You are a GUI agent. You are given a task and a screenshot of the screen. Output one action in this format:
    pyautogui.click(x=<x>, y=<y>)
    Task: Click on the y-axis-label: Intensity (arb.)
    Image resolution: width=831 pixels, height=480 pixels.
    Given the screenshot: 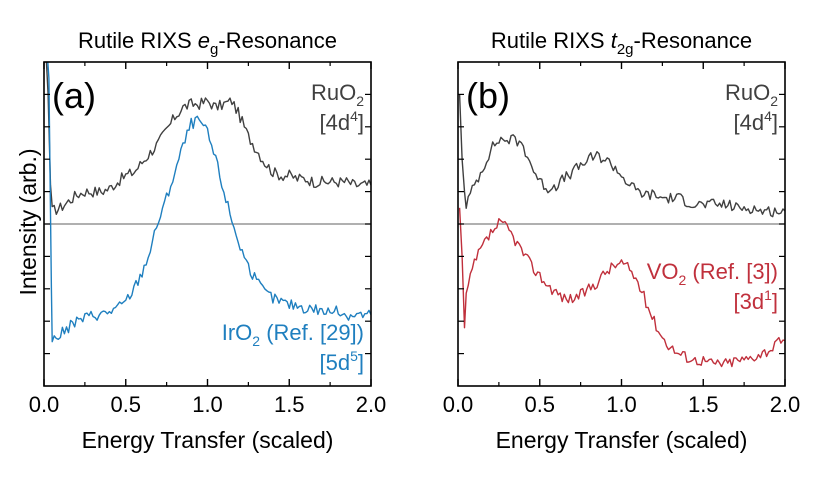 What is the action you would take?
    pyautogui.click(x=28, y=222)
    